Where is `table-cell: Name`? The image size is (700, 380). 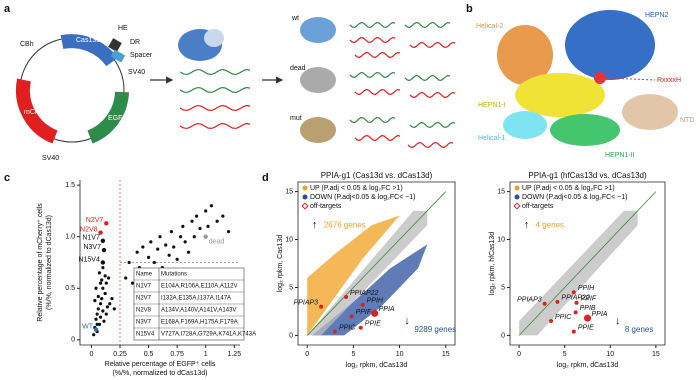 table-cell: Name is located at coordinates (144, 275).